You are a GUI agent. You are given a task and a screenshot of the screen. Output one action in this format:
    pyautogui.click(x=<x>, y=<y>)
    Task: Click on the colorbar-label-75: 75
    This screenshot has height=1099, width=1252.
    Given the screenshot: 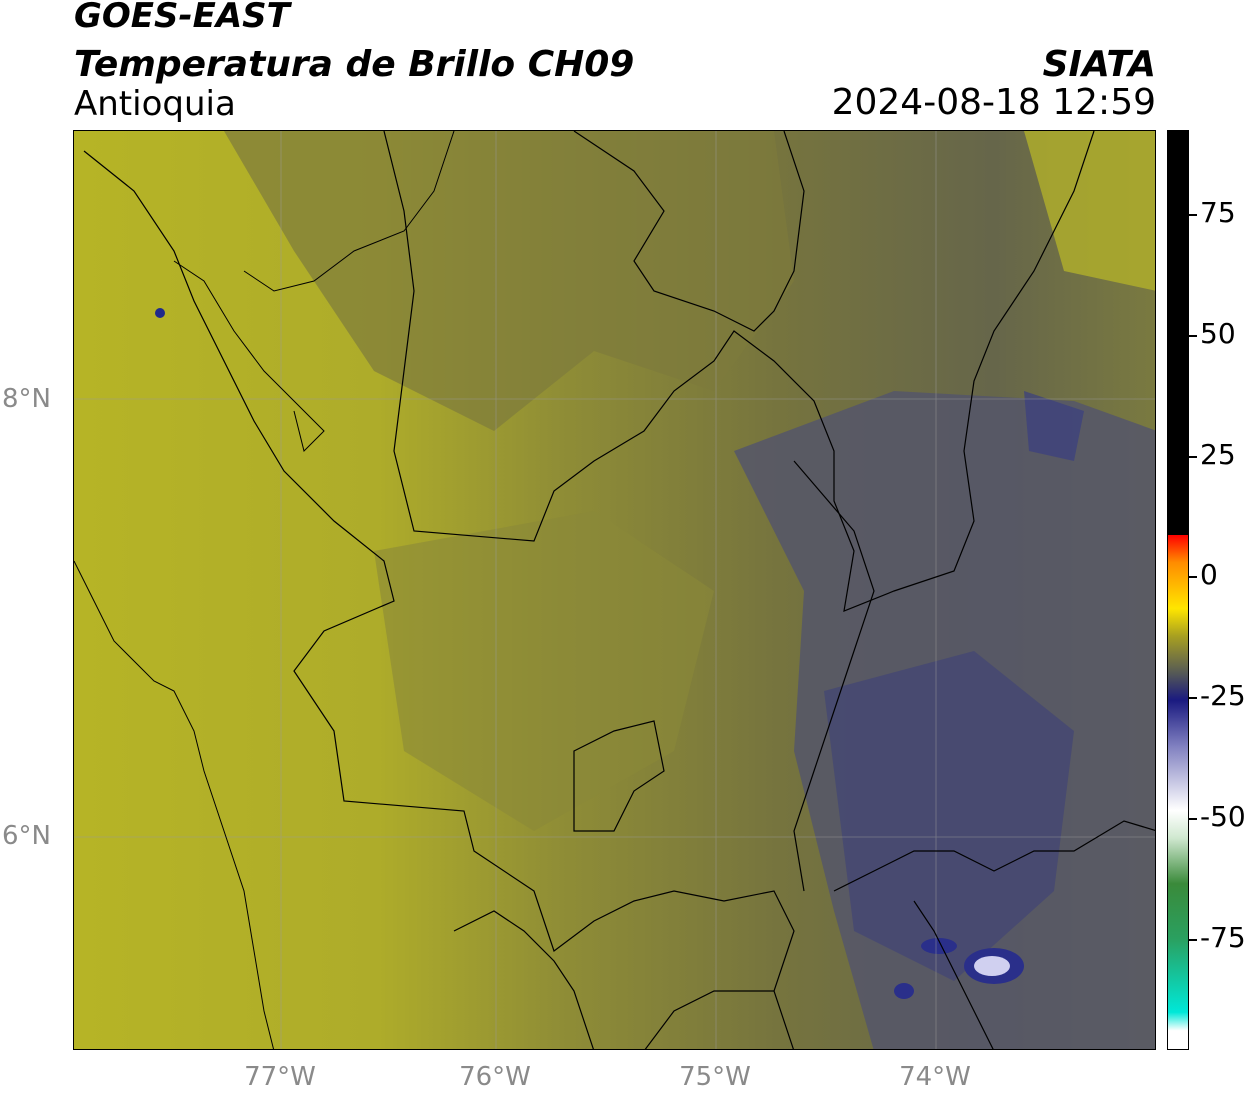 What is the action you would take?
    pyautogui.click(x=1218, y=212)
    